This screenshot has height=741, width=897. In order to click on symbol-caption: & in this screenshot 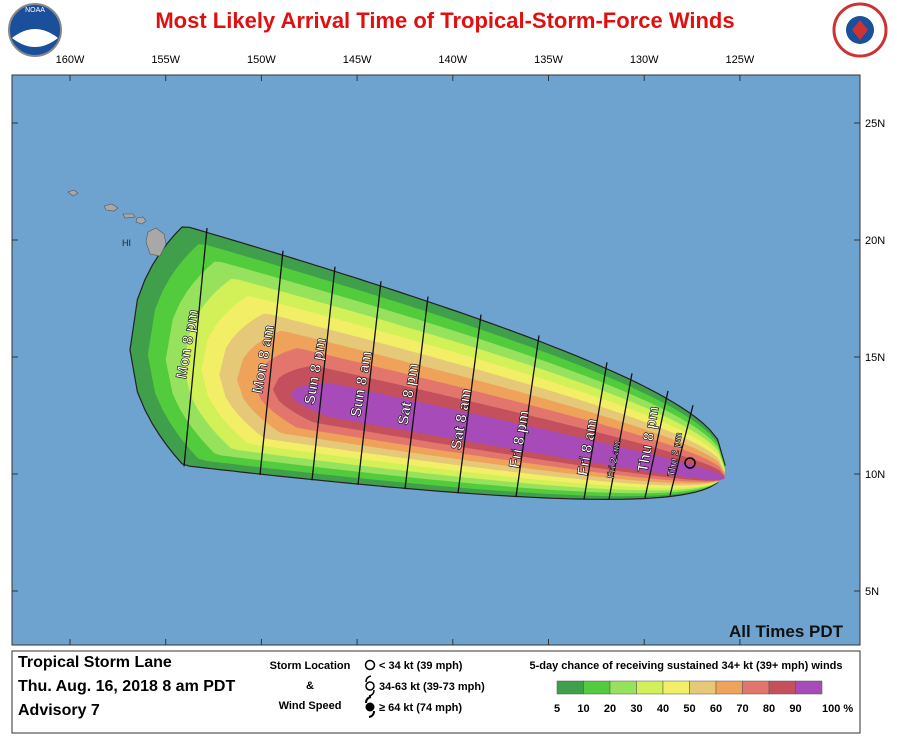, I will do `click(310, 686)`.